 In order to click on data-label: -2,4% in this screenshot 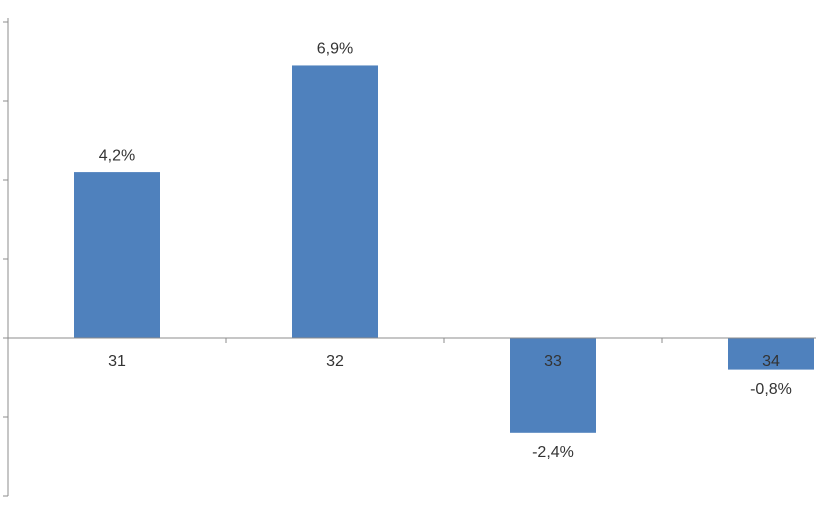, I will do `click(553, 452)`.